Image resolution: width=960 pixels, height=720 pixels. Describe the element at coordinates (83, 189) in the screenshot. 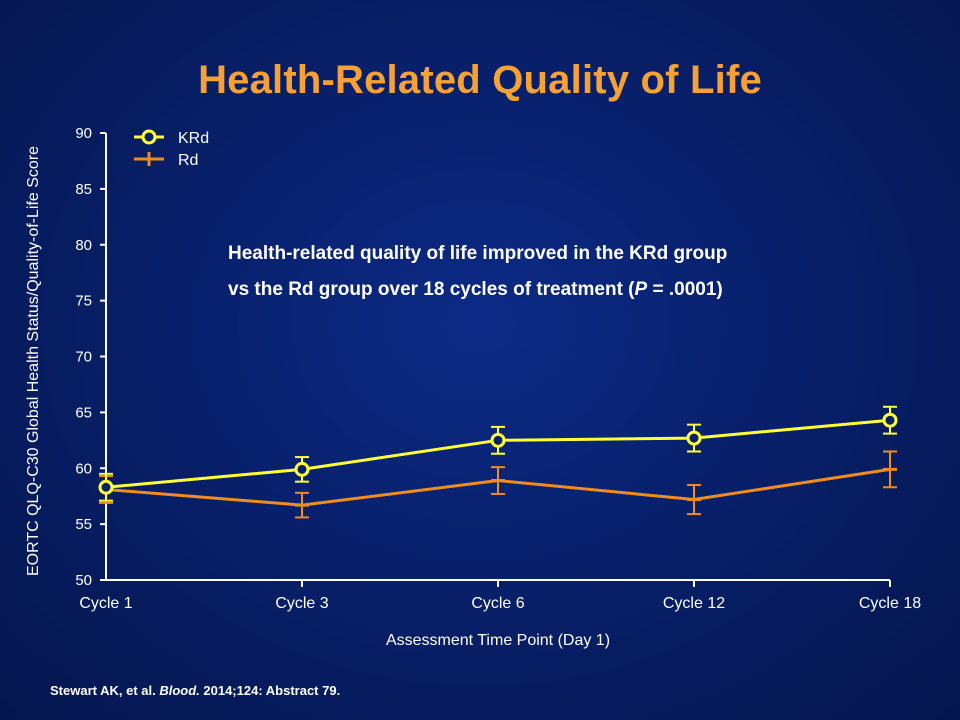

I see `y-tick-label: 85` at that location.